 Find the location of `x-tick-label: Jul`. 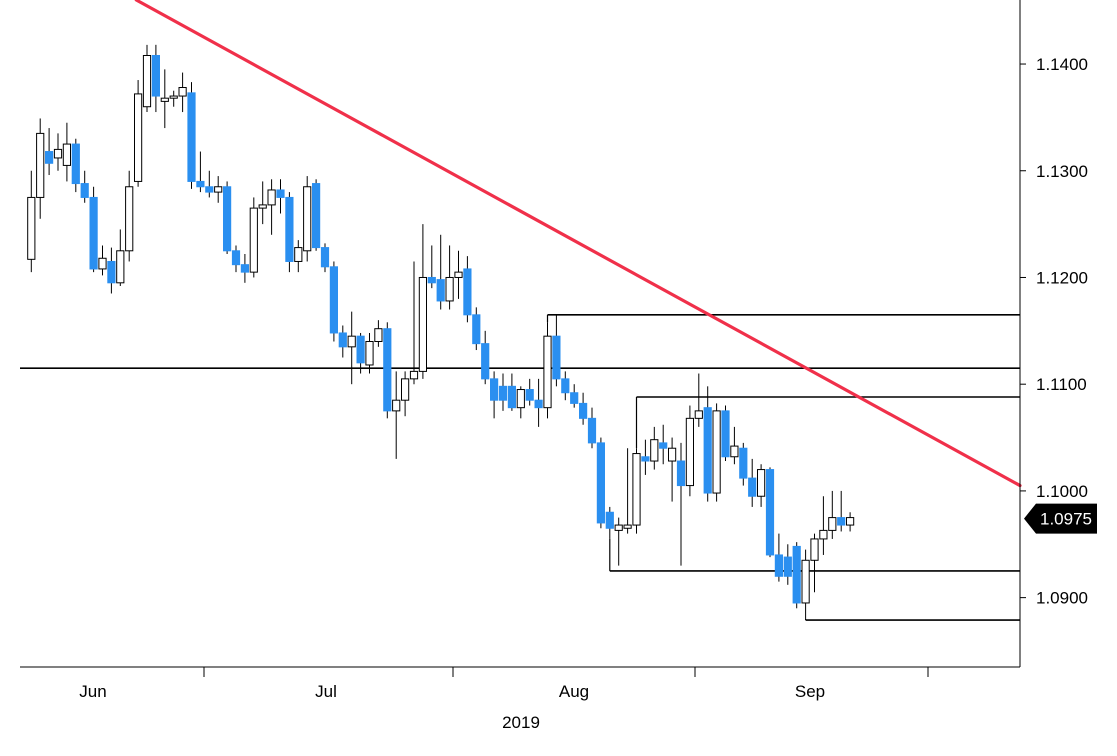

x-tick-label: Jul is located at coordinates (326, 691).